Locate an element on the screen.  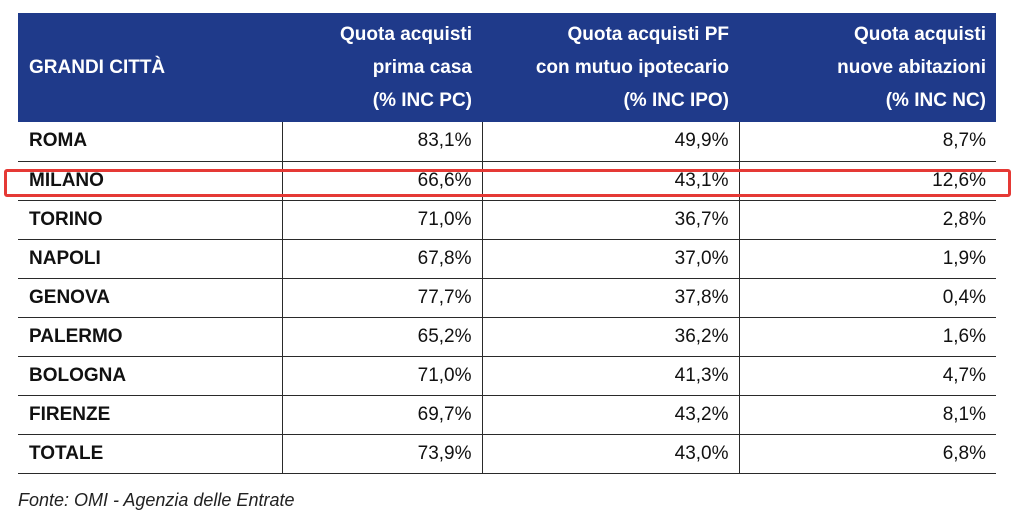
table-row: FIRENZE 69,7% 43,2% 8,1% is located at coordinates (507, 414).